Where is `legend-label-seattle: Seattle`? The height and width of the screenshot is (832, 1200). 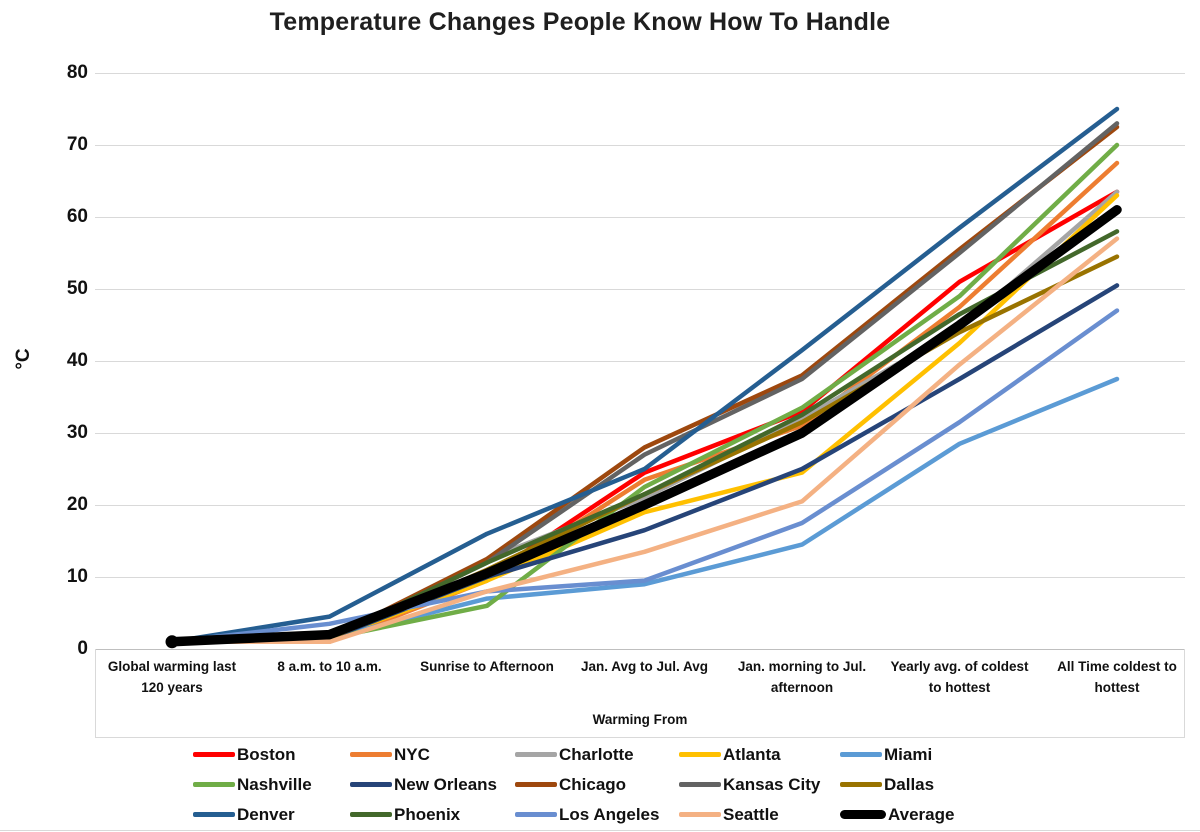
legend-label-seattle: Seattle is located at coordinates (751, 814).